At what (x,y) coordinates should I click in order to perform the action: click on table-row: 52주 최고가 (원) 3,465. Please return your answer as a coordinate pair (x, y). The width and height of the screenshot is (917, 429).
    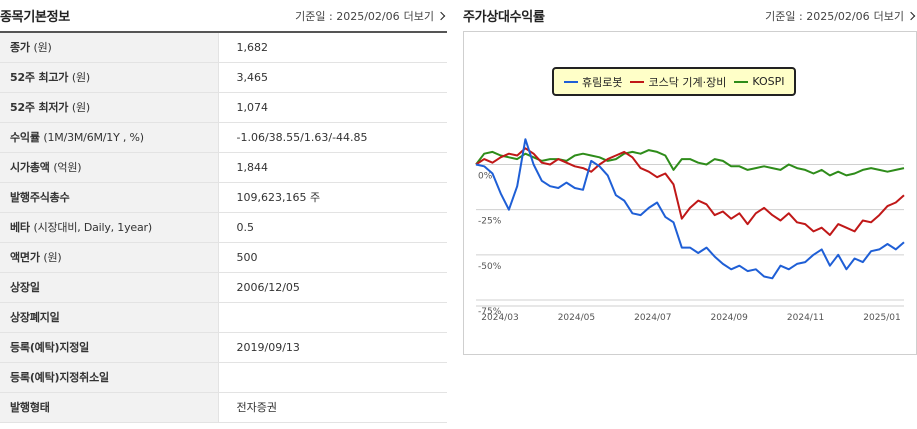
    Looking at the image, I should click on (223, 77).